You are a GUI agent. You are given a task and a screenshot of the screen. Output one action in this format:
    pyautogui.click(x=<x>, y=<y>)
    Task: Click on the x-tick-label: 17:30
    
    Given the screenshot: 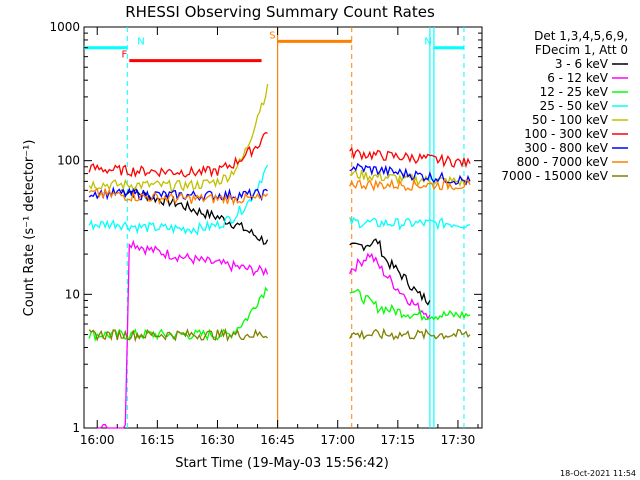 What is the action you would take?
    pyautogui.click(x=458, y=440)
    